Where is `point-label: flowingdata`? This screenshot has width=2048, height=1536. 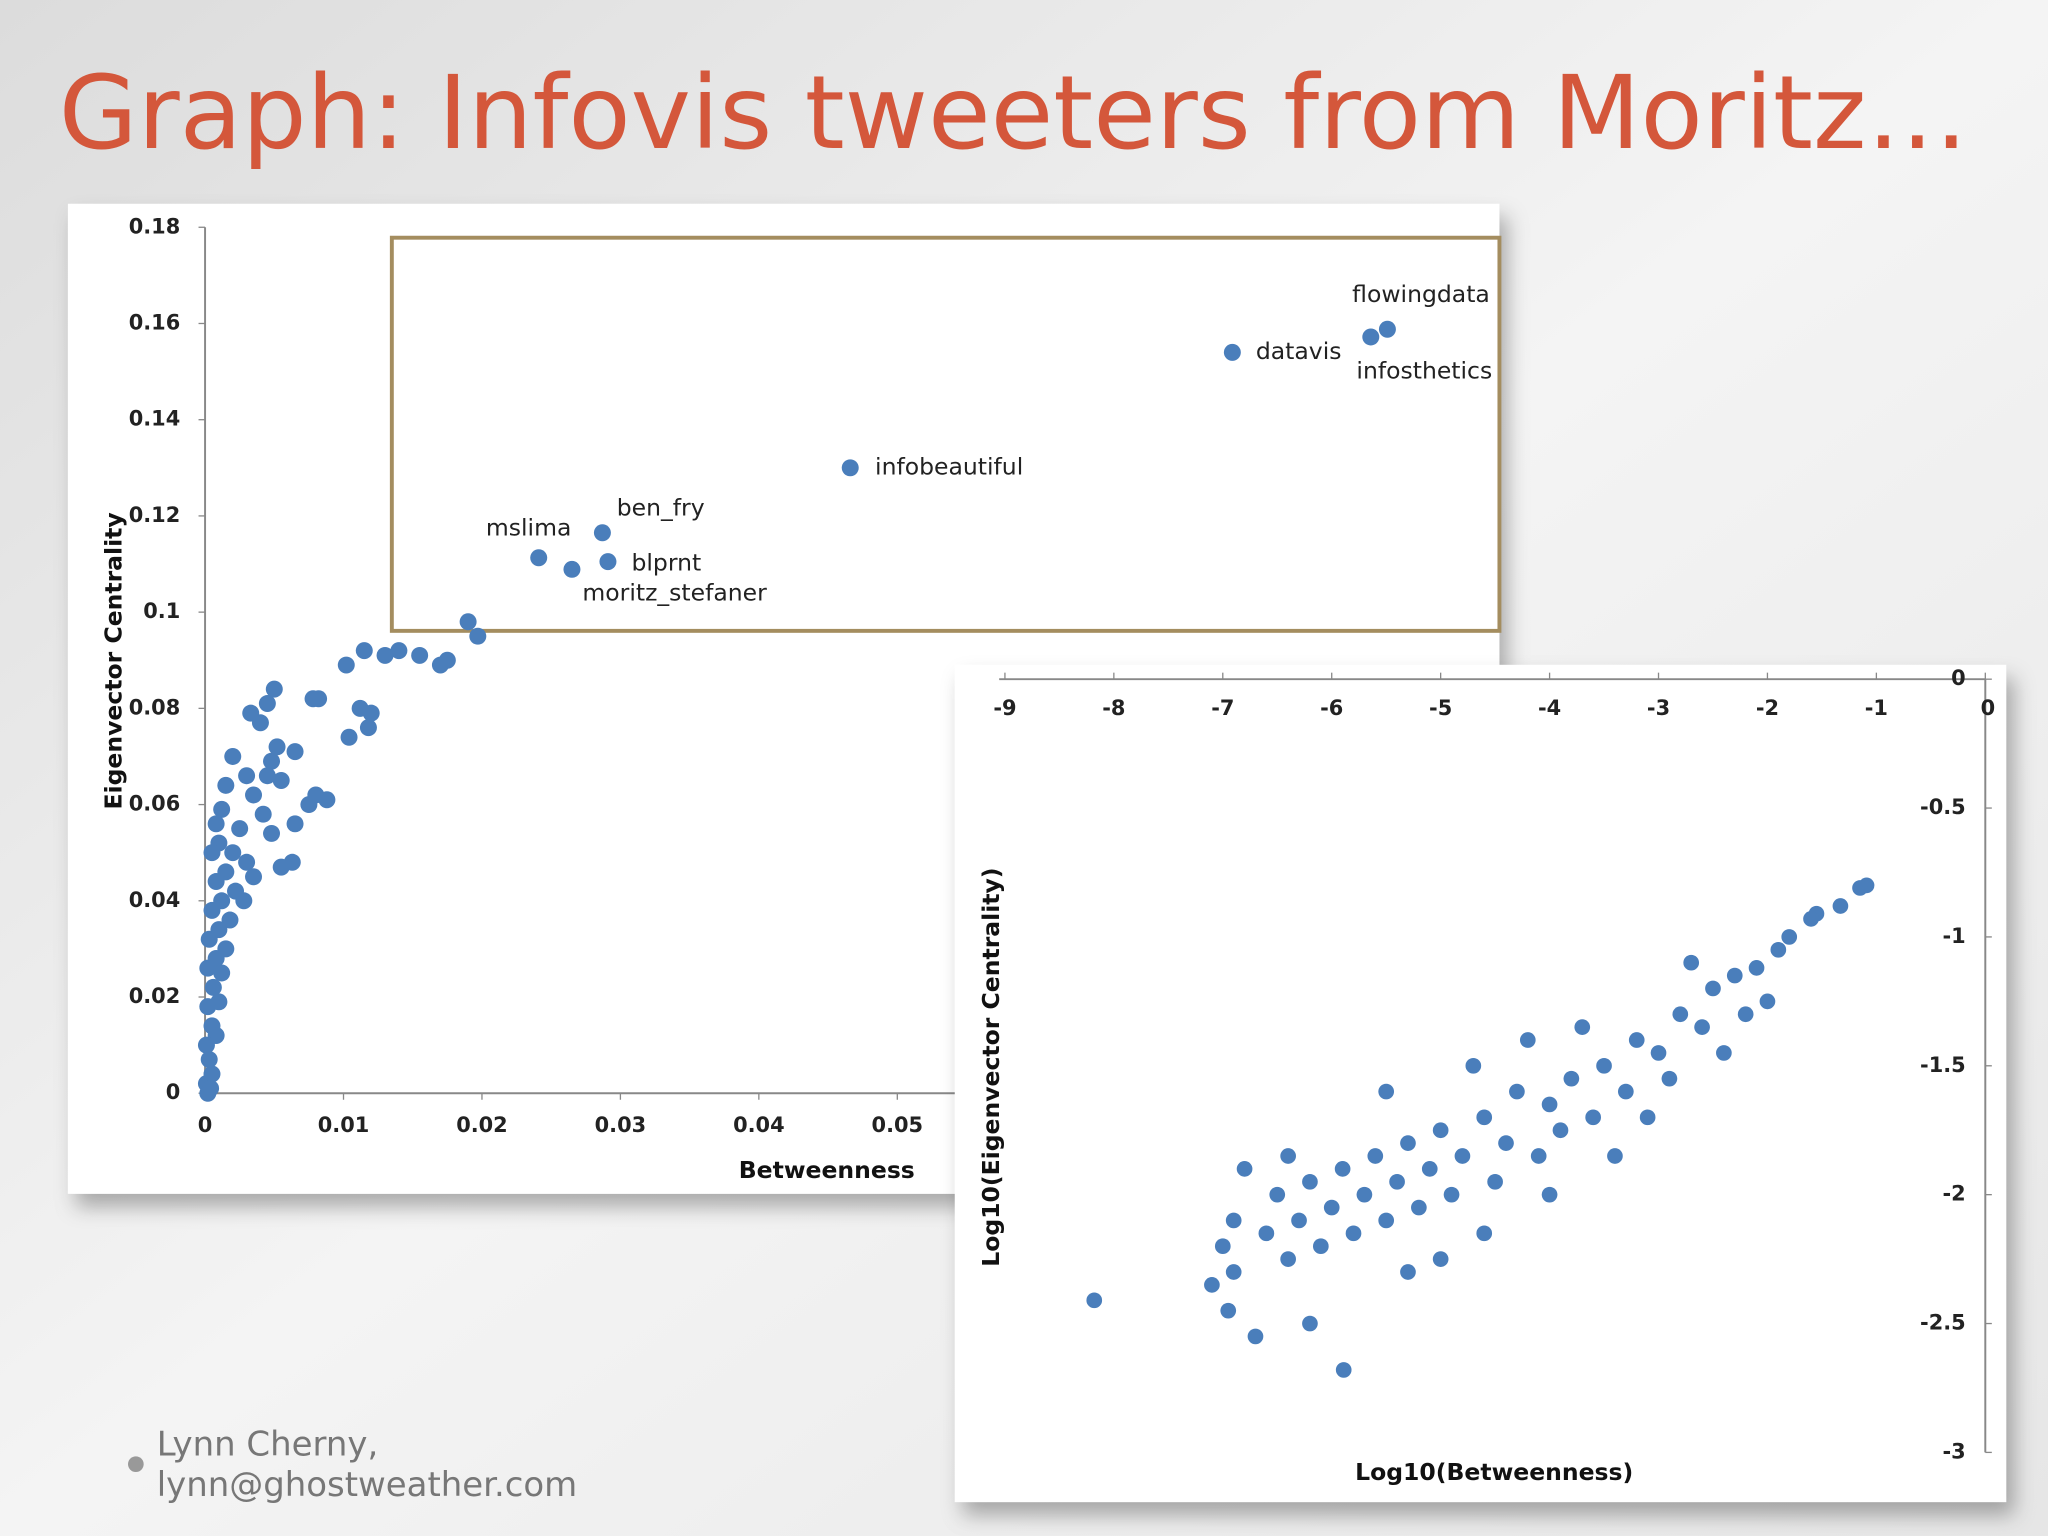
point-label: flowingdata is located at coordinates (1421, 294).